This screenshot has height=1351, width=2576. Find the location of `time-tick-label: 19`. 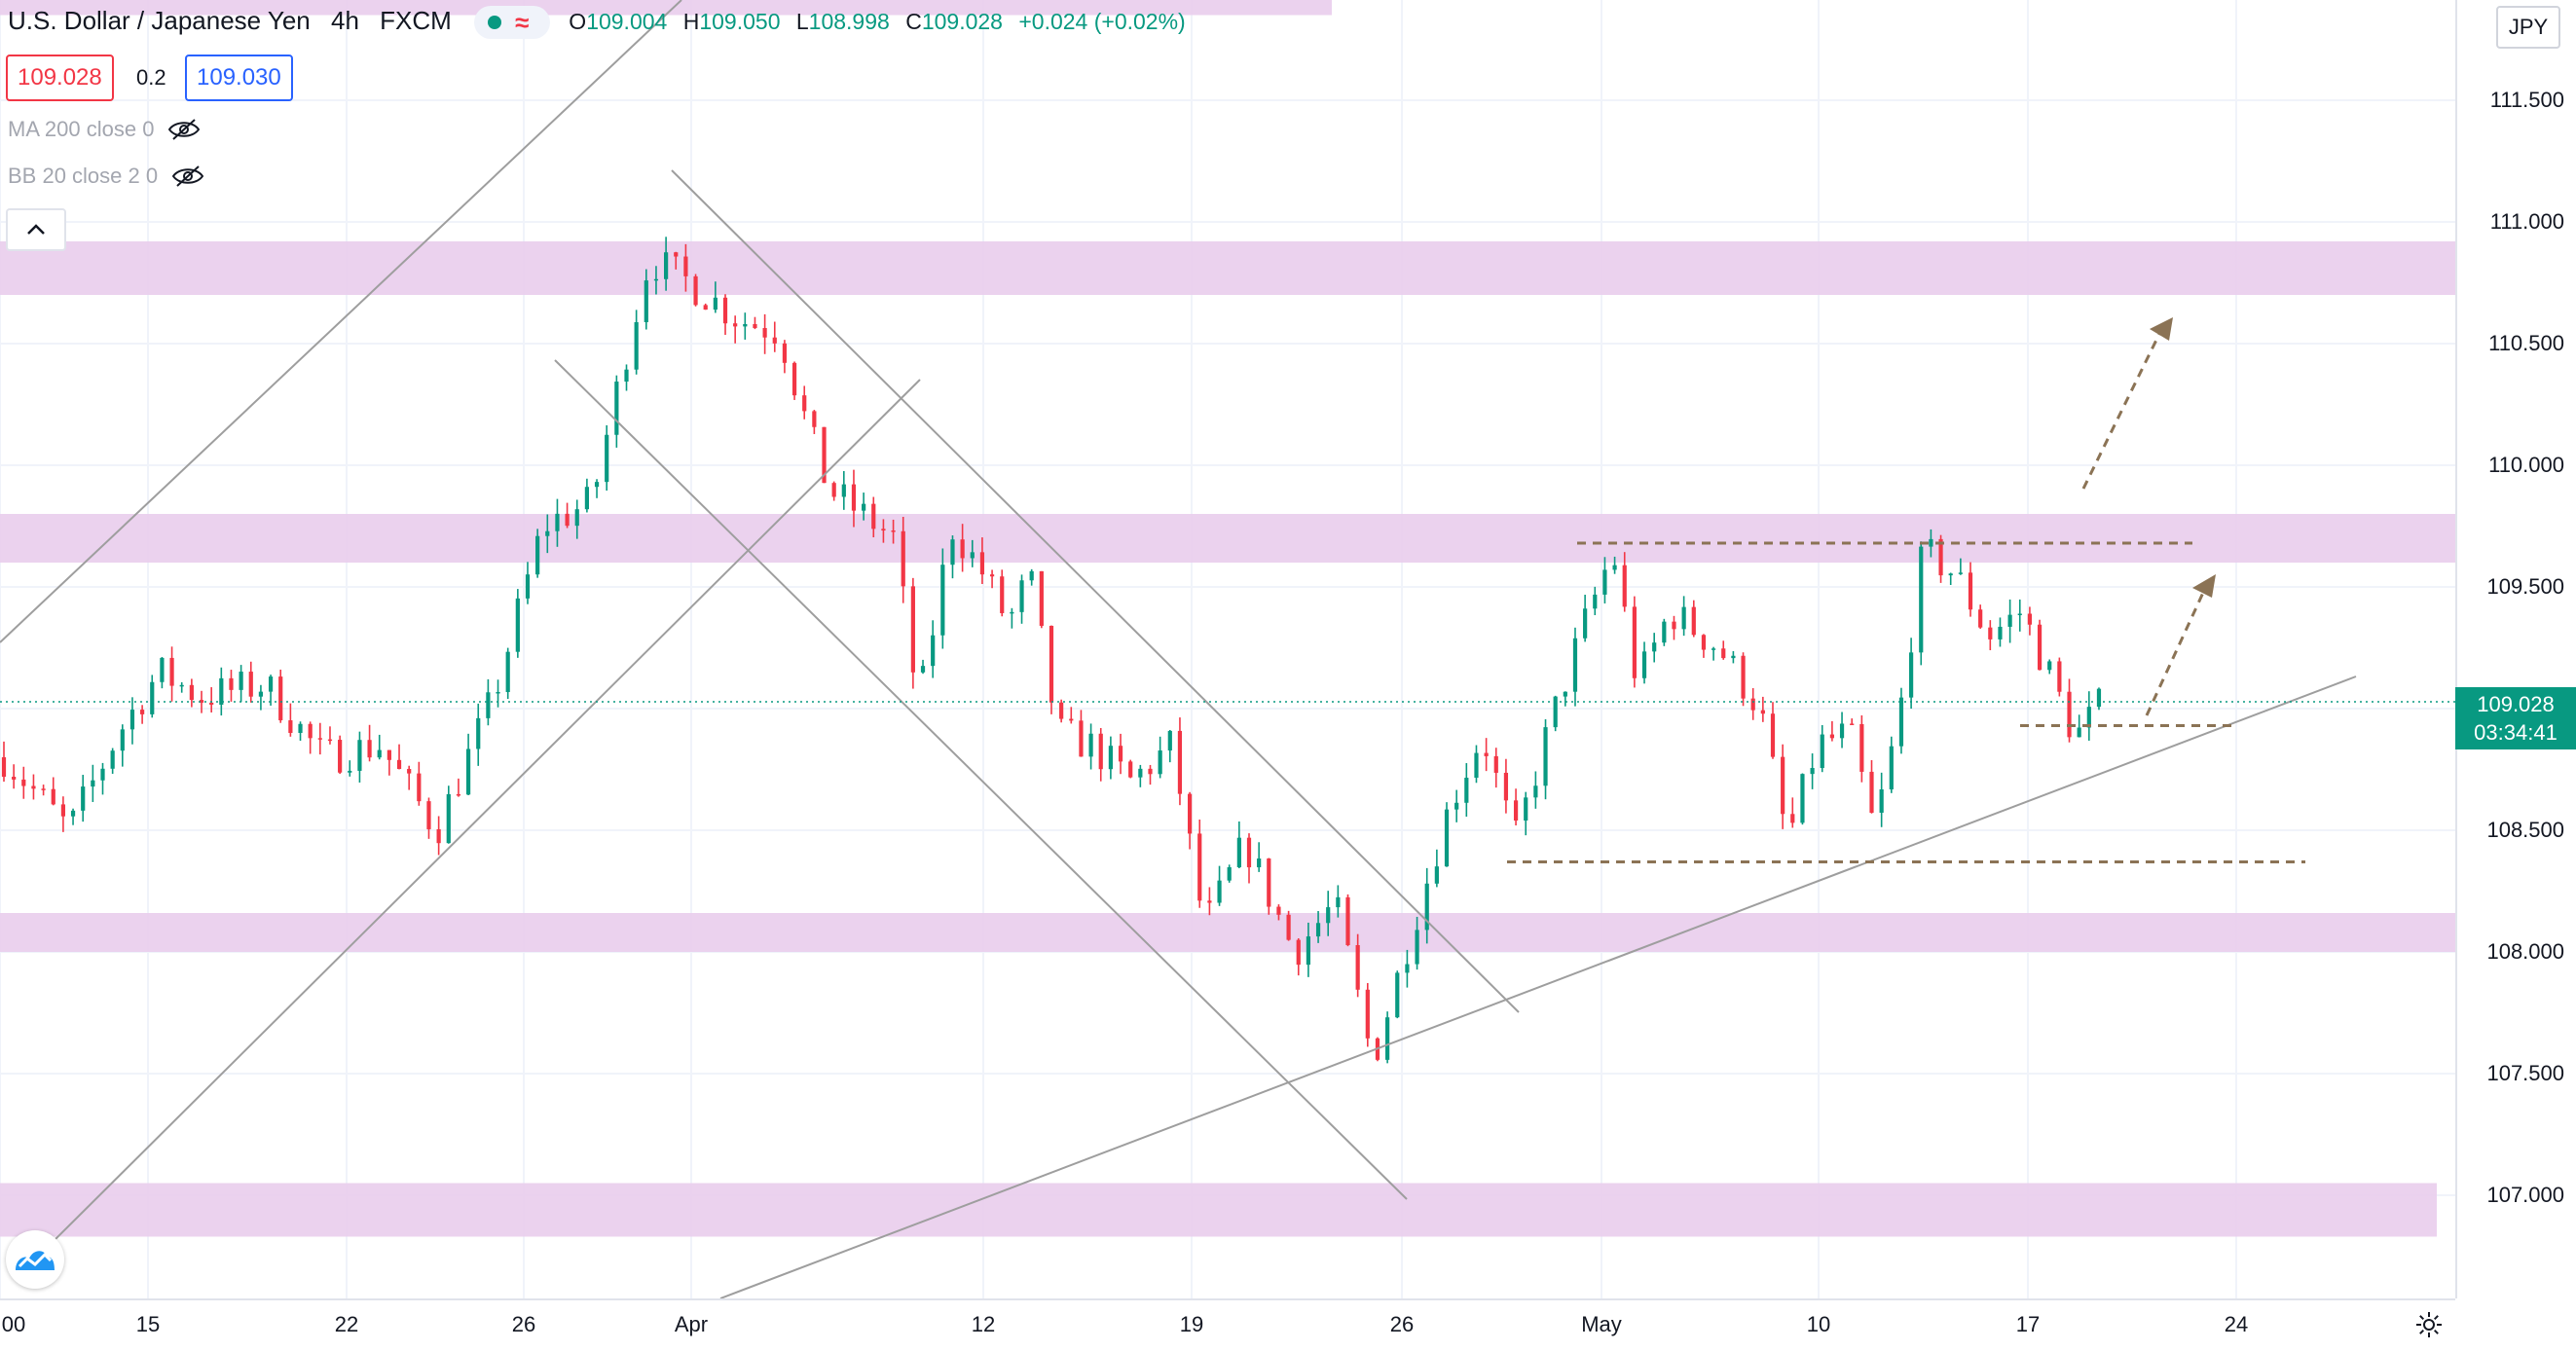

time-tick-label: 19 is located at coordinates (1191, 1324).